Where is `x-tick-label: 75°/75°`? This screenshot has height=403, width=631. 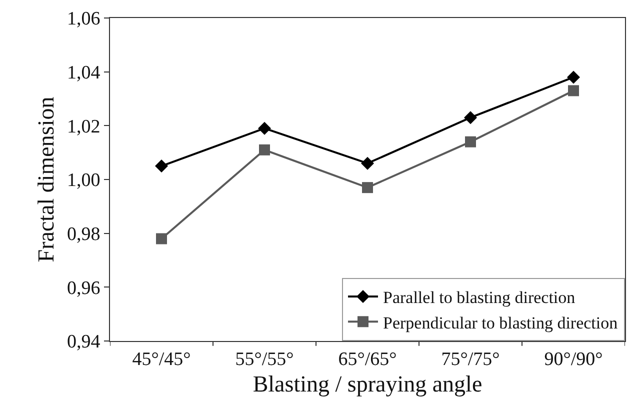
x-tick-label: 75°/75° is located at coordinates (470, 359).